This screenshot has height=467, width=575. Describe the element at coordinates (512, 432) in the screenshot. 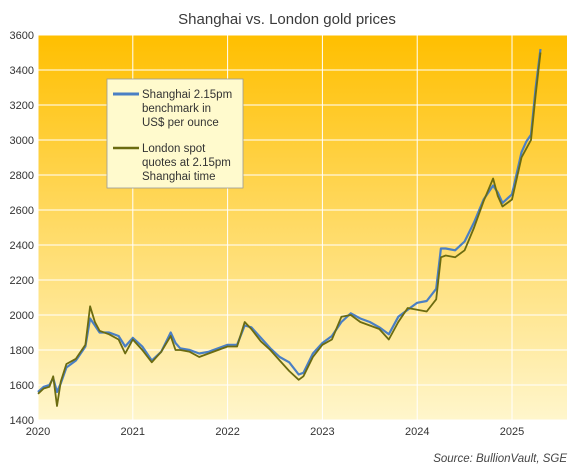

I see `x-tick-label: 2025` at that location.